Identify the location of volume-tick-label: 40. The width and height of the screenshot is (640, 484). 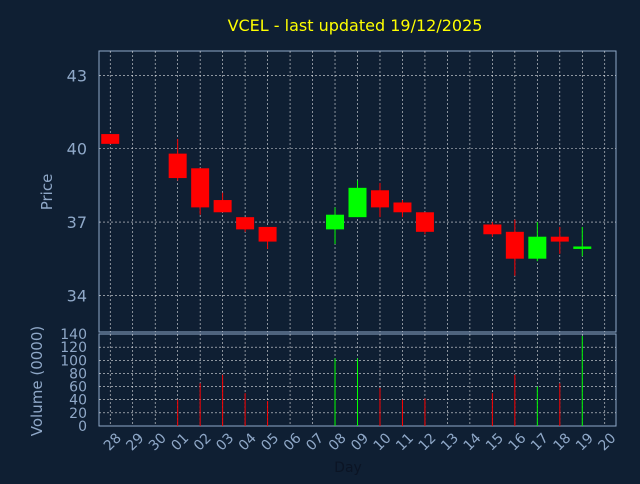
(78, 401).